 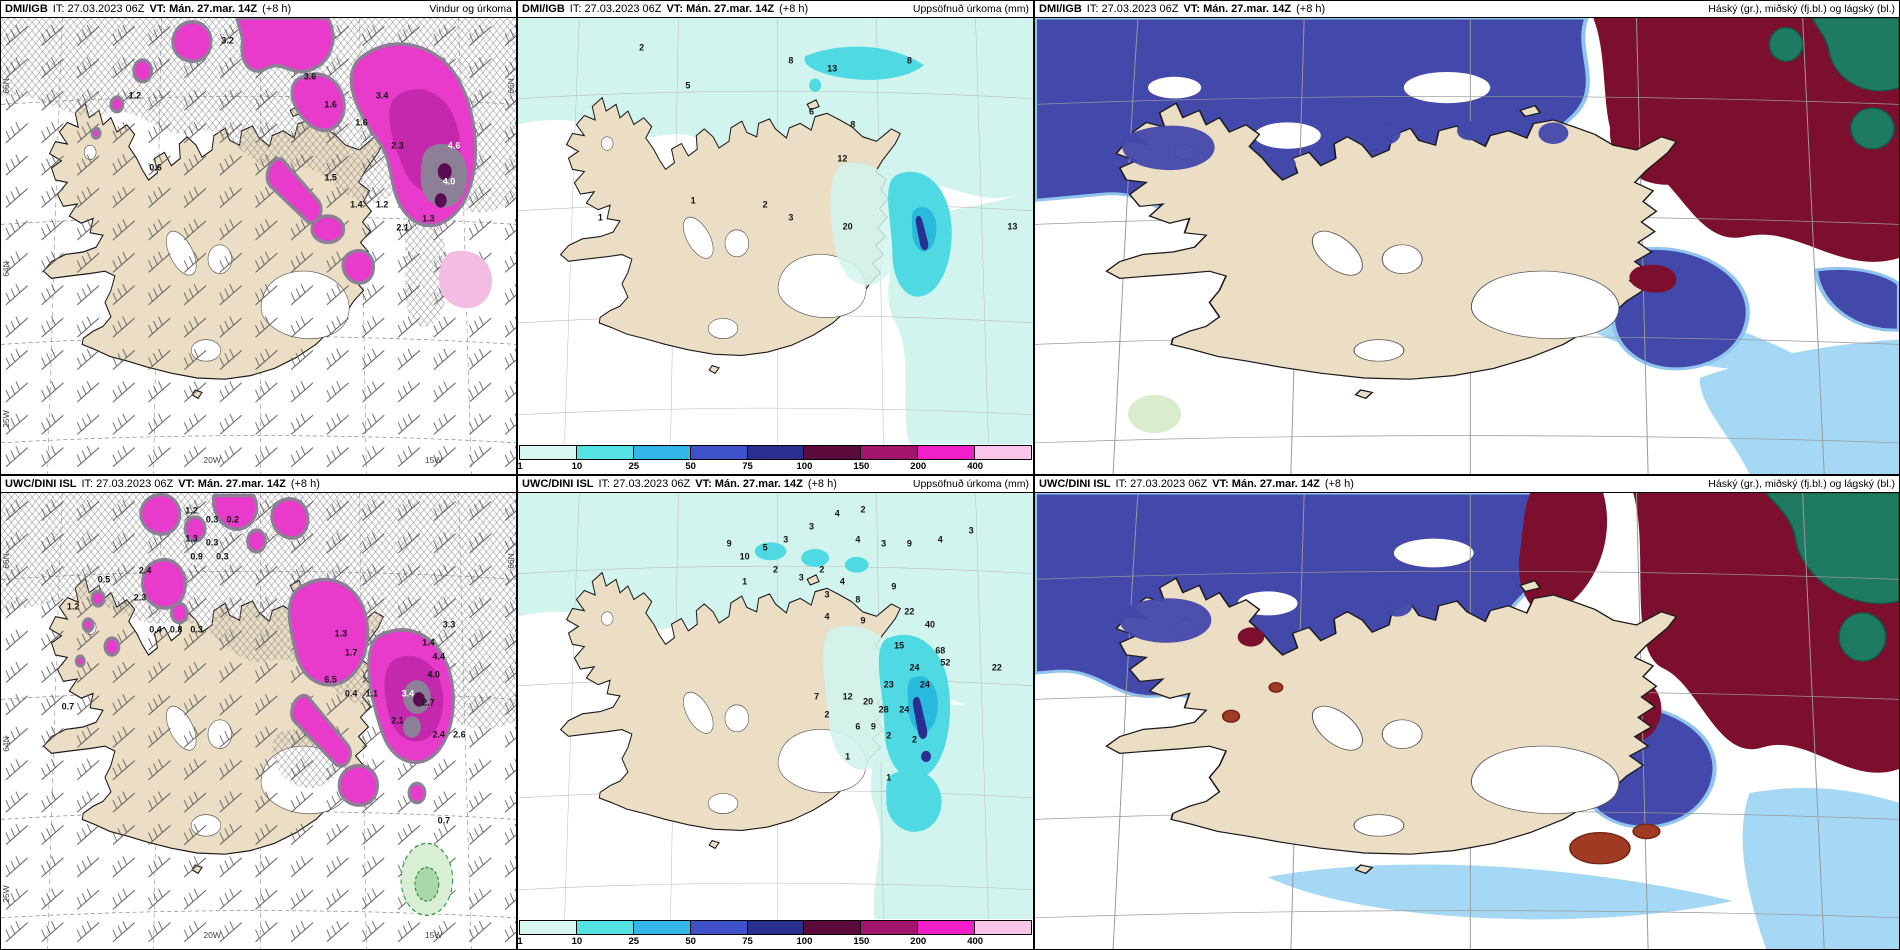 What do you see at coordinates (427, 879) in the screenshot?
I see `green-precip-area` at bounding box center [427, 879].